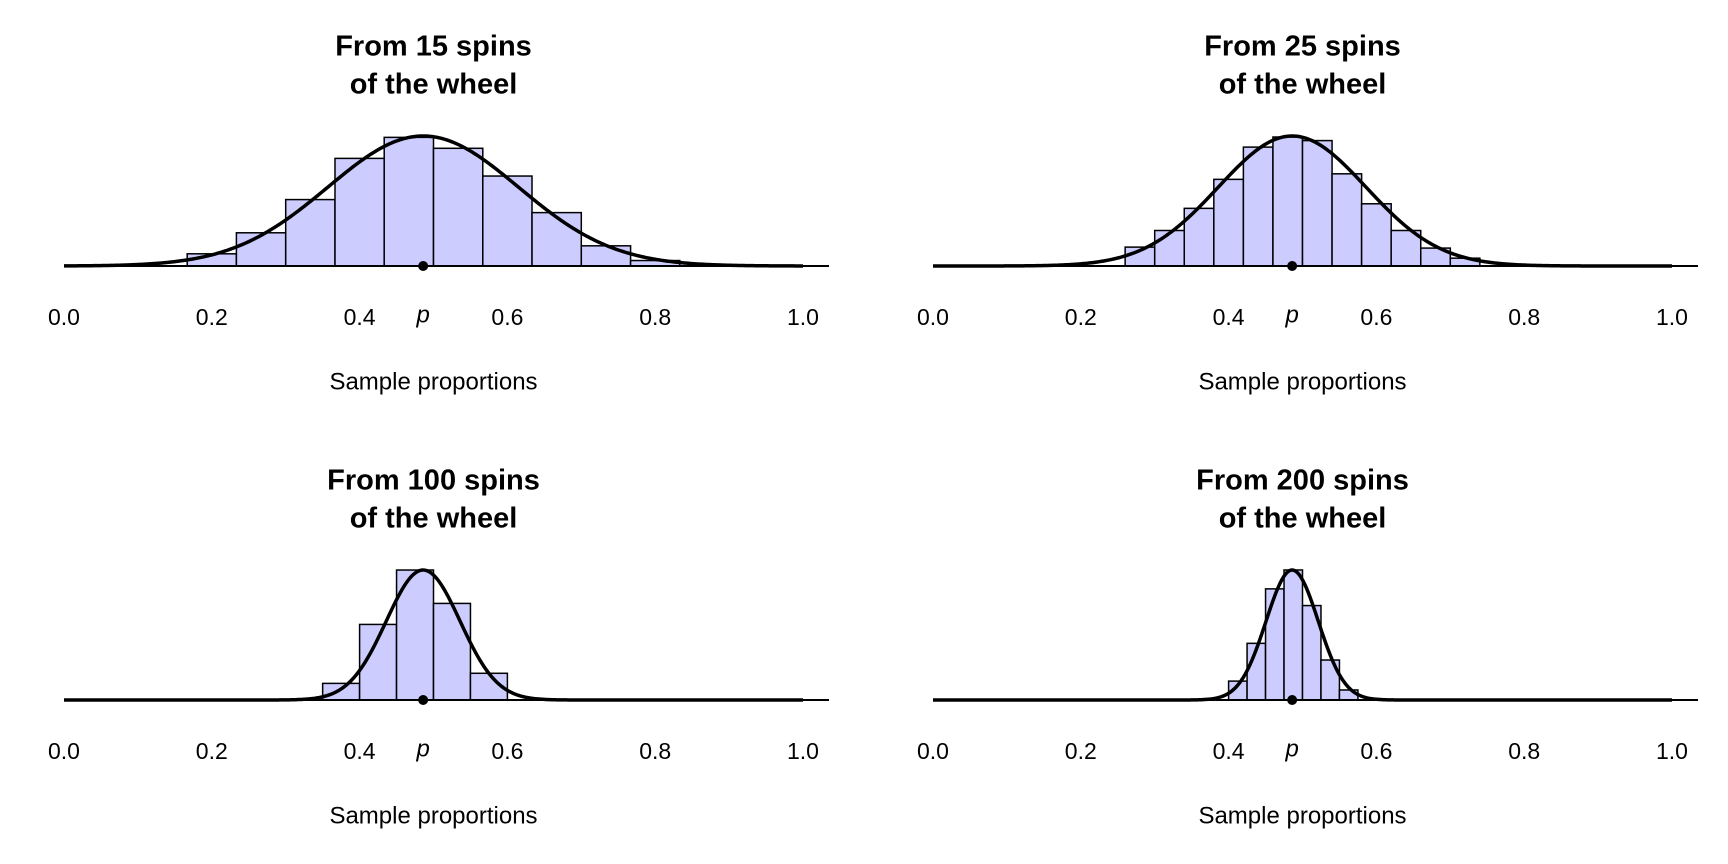 The image size is (1728, 864). Describe the element at coordinates (433, 481) in the screenshot. I see `chart-title: From 100 spins` at that location.